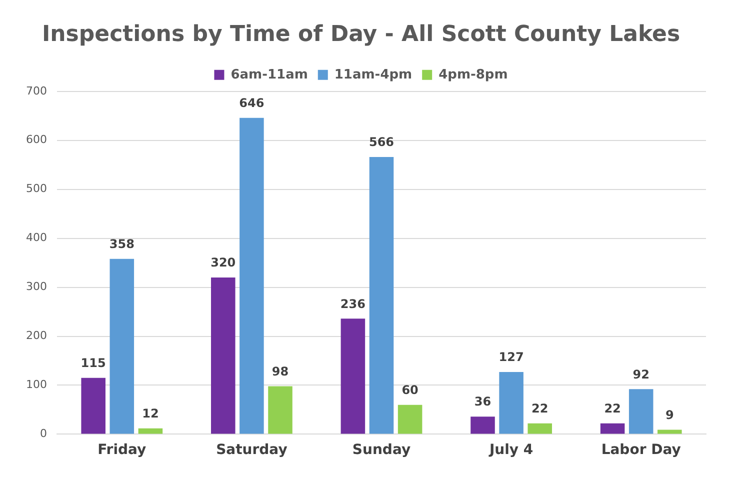  I want to click on legend-label: 11am-4pm, so click(373, 74).